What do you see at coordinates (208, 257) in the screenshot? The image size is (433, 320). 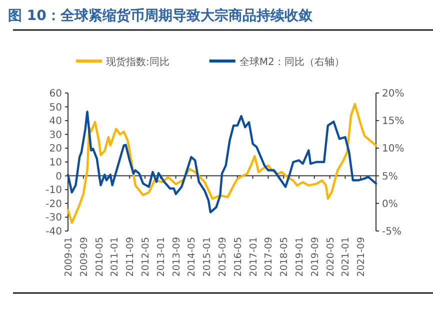 I see `x-tick-label: 2015-01` at bounding box center [208, 257].